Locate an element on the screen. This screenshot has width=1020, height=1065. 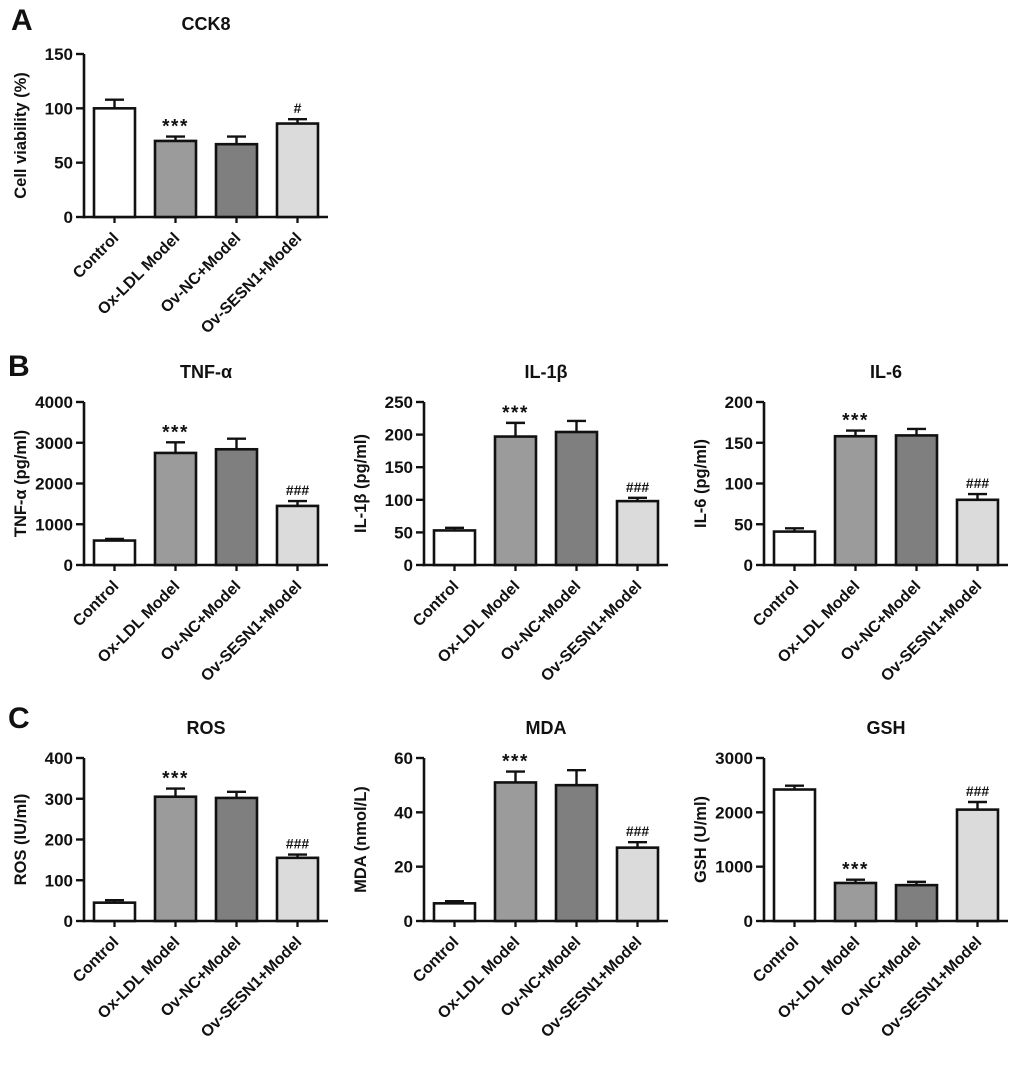
y-tick-label: 300 is located at coordinates (59, 799).